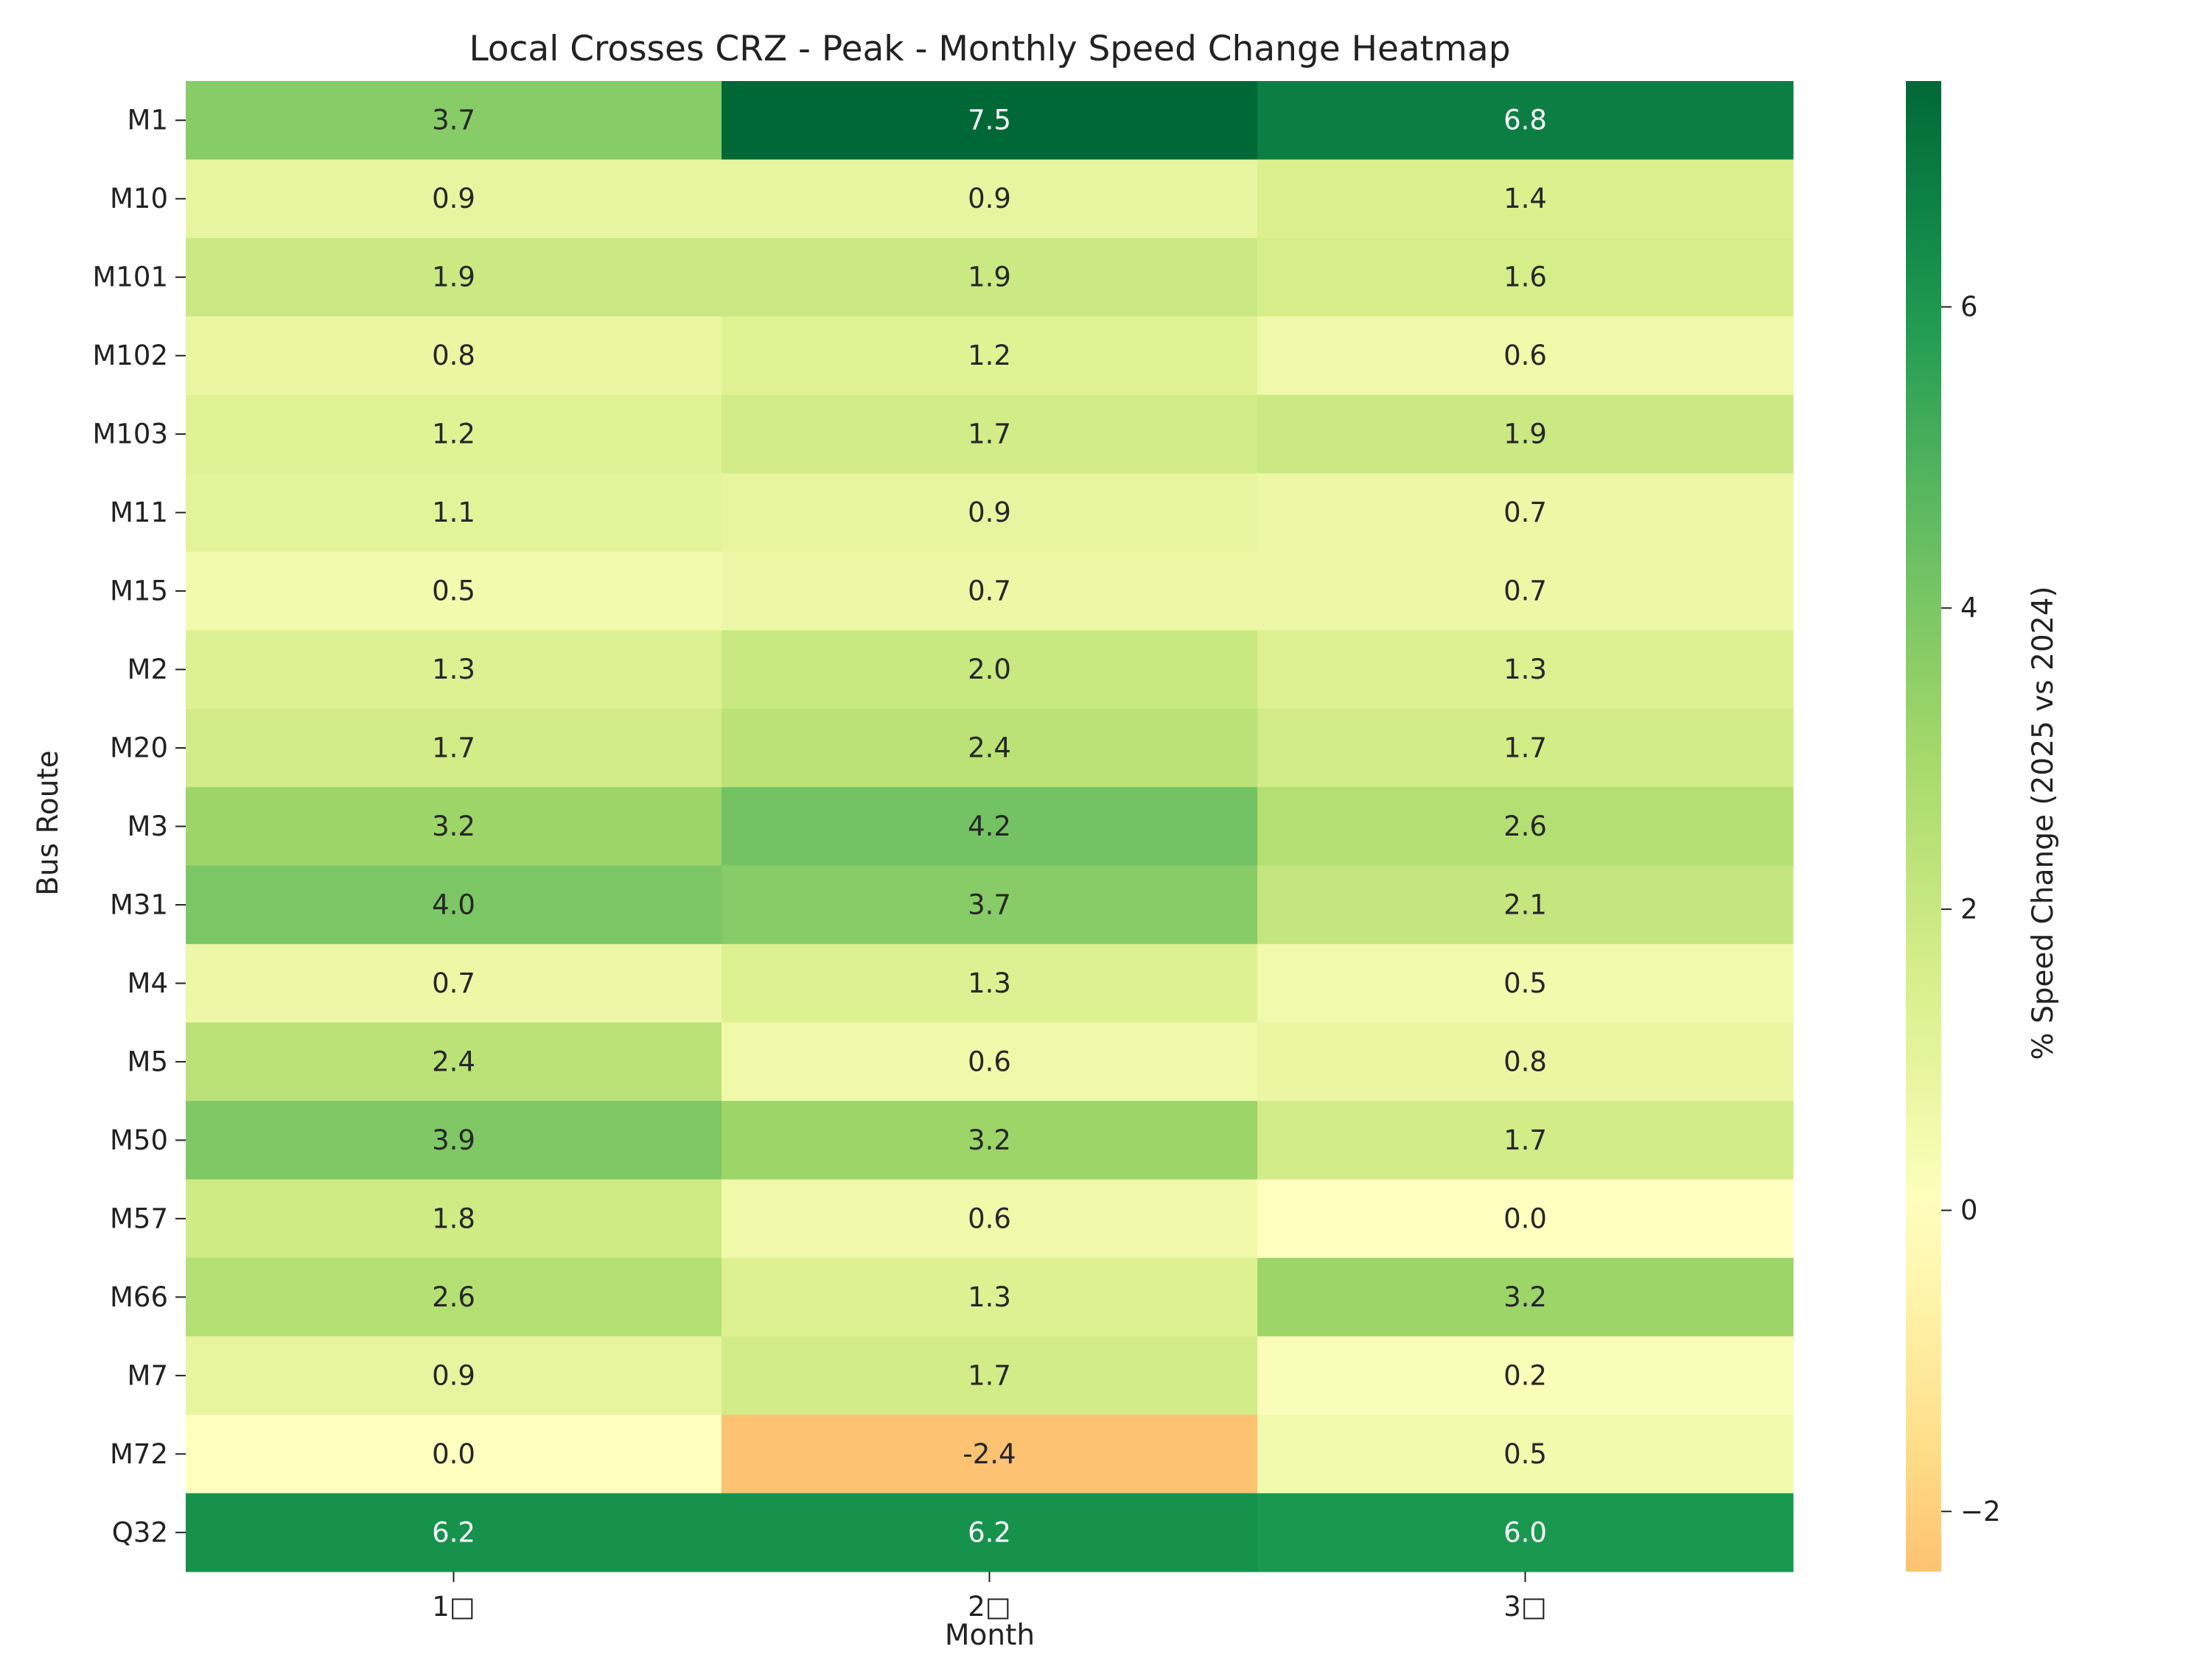 The width and height of the screenshot is (2211, 1680). I want to click on cell-value-label: 7.5, so click(989, 121).